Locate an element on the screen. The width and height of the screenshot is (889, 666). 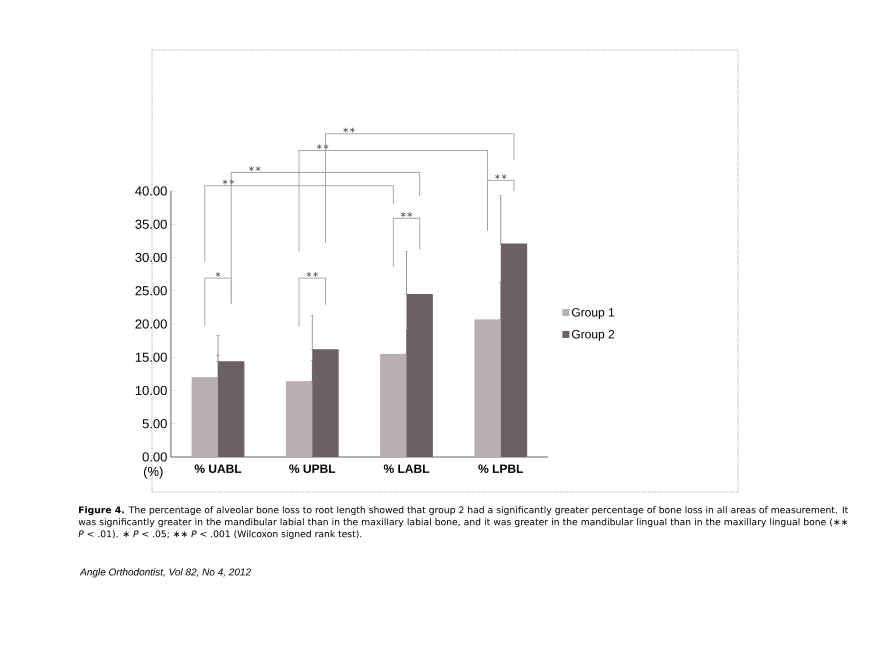
y-axis-title: (%) is located at coordinates (153, 472).